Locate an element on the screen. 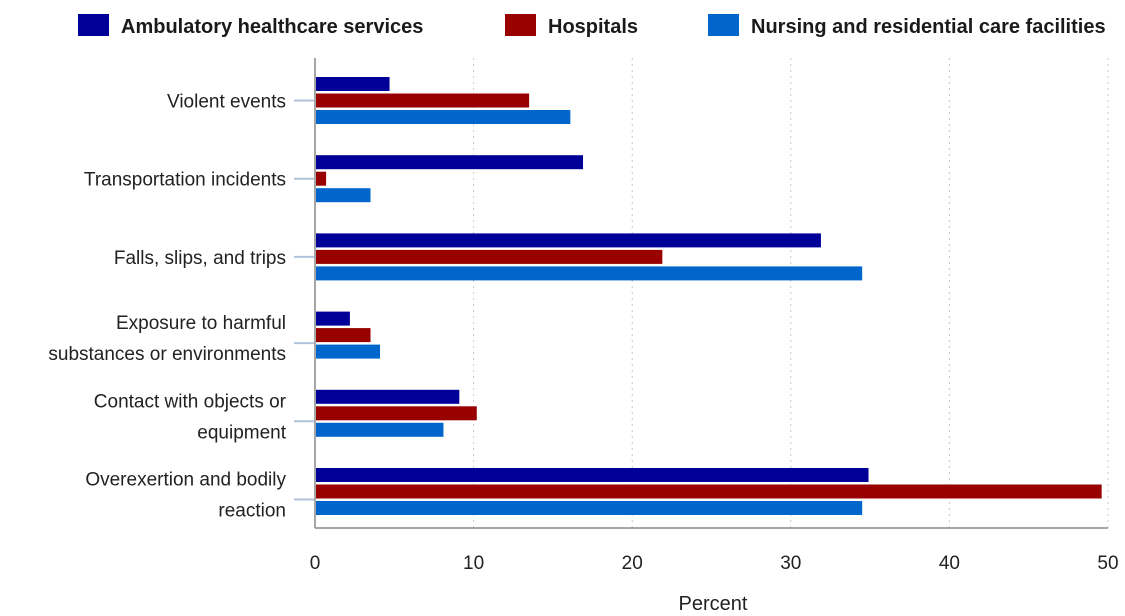 The width and height of the screenshot is (1125, 616). category-label: Transportation incidents is located at coordinates (185, 180).